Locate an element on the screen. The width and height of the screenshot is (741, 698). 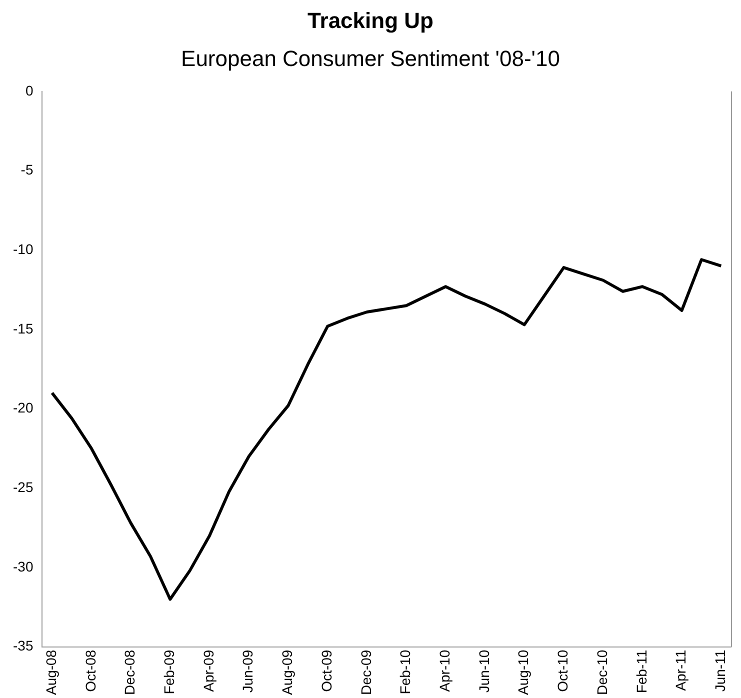
x-tick-label: Dec-10 is located at coordinates (602, 672).